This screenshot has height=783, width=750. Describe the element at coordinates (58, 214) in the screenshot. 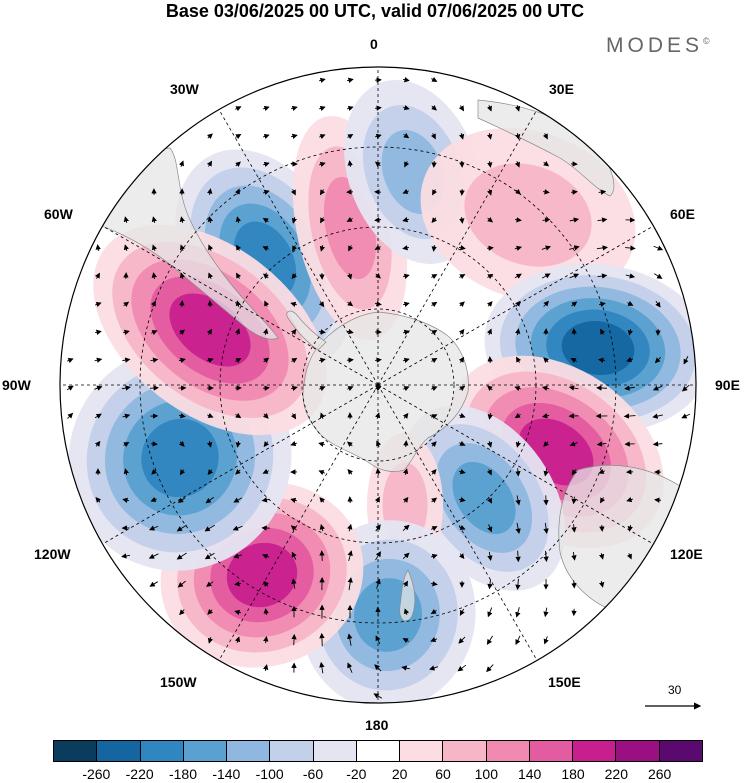

I see `lon-label-60w: 60W` at that location.